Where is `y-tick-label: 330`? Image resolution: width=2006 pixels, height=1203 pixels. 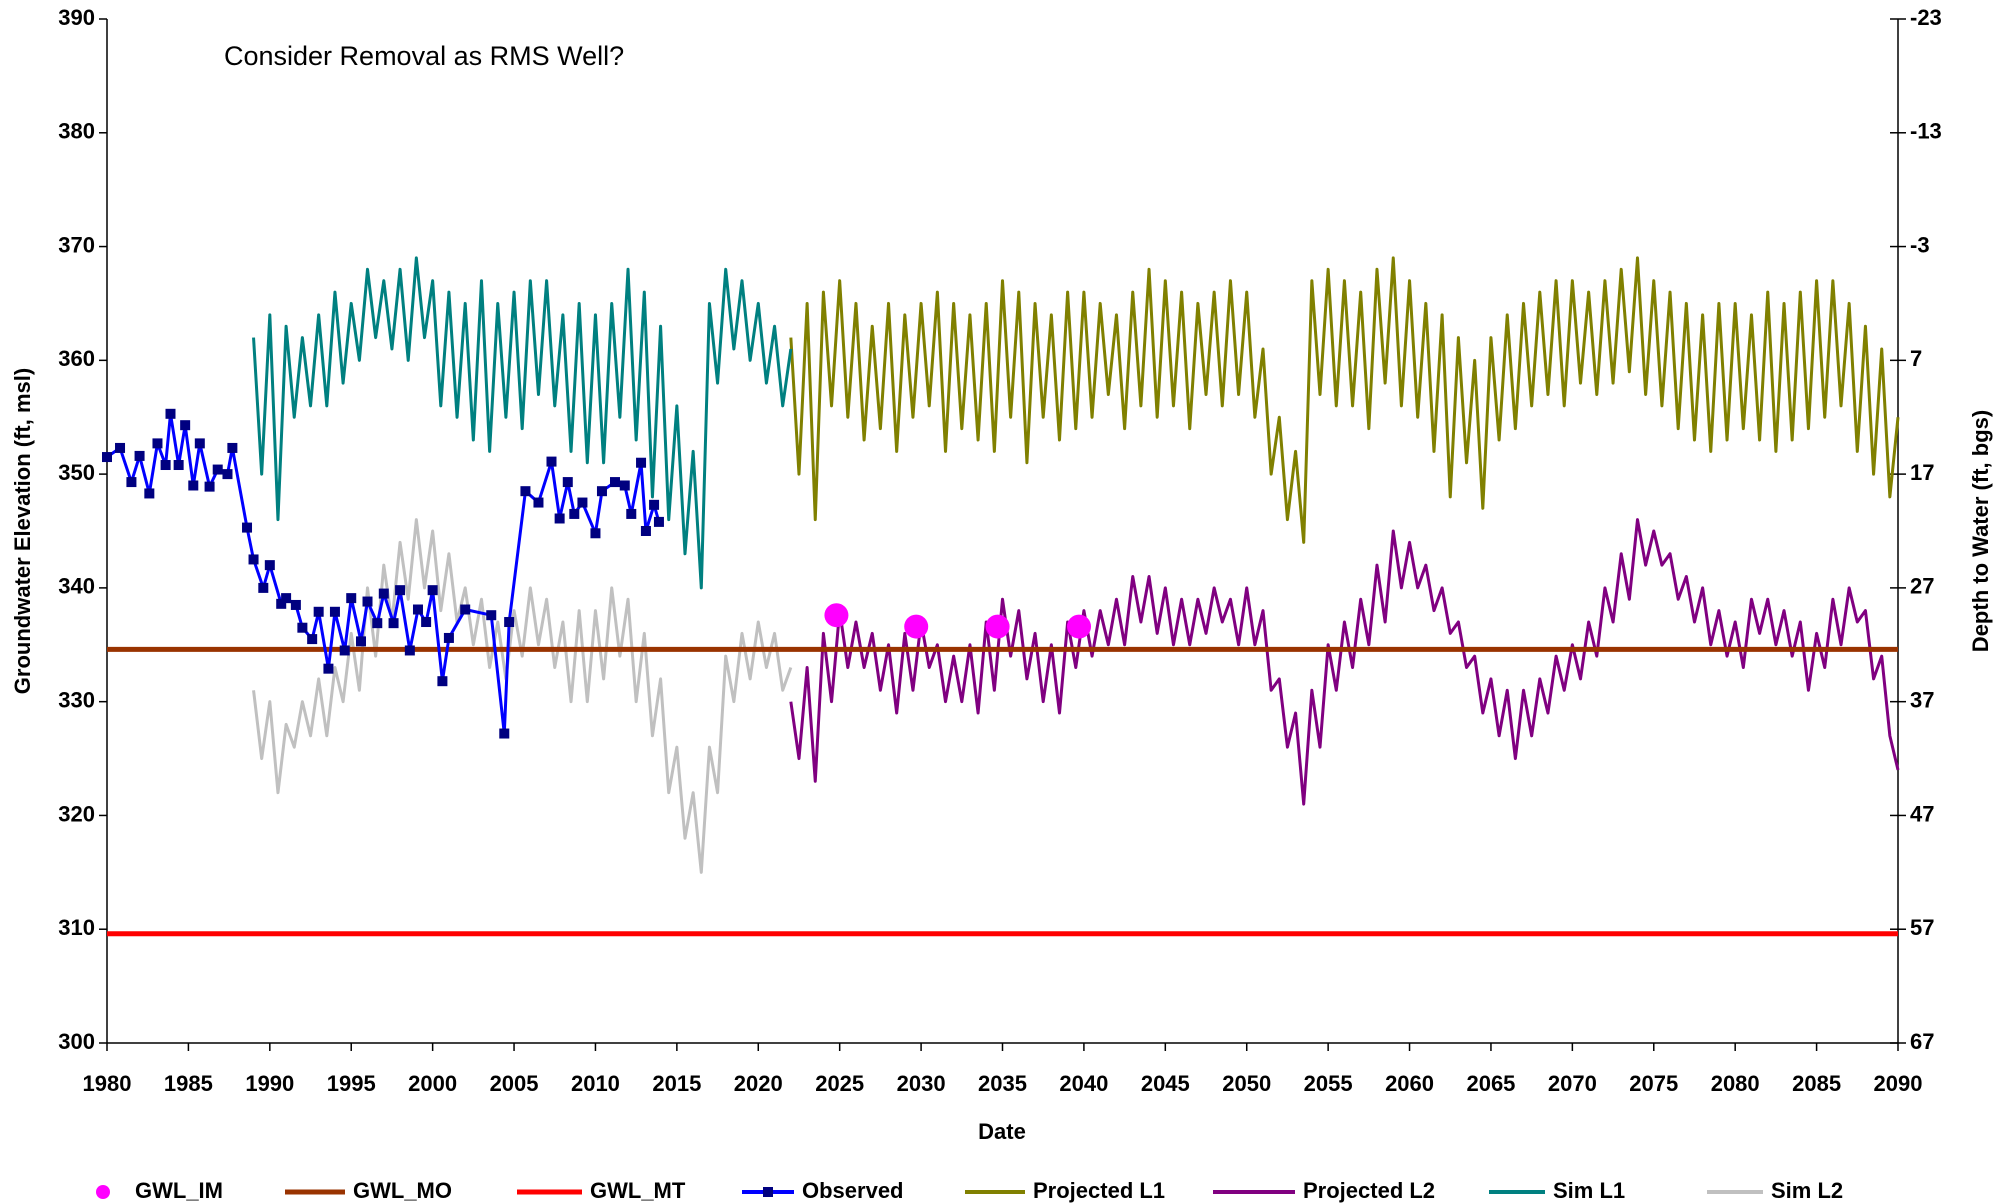 y-tick-label: 330 is located at coordinates (76, 699).